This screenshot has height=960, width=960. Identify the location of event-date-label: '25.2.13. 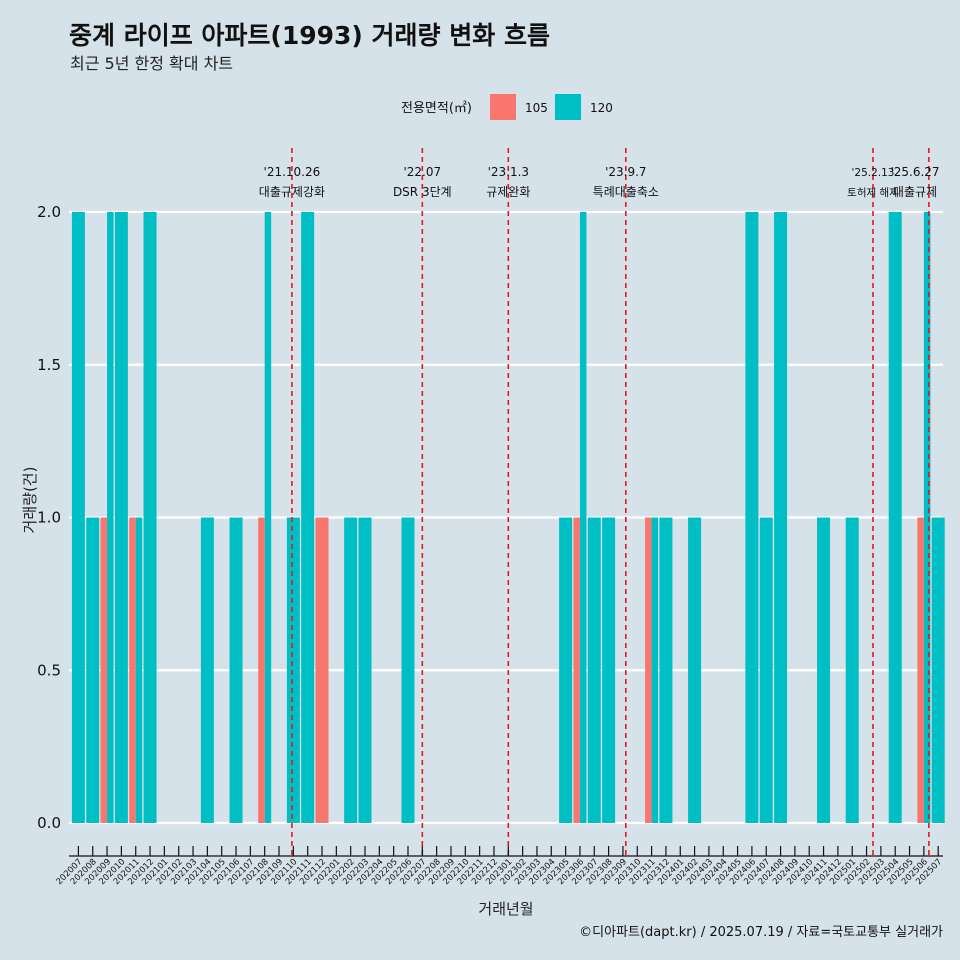
(873, 173).